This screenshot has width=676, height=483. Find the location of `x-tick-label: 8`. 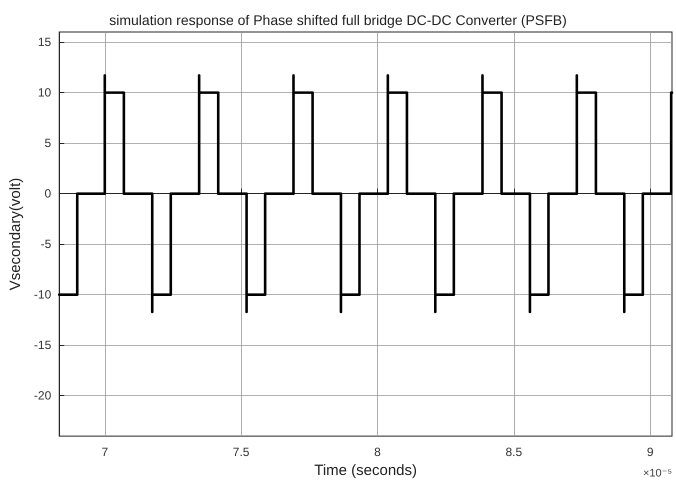

x-tick-label: 8 is located at coordinates (378, 452).